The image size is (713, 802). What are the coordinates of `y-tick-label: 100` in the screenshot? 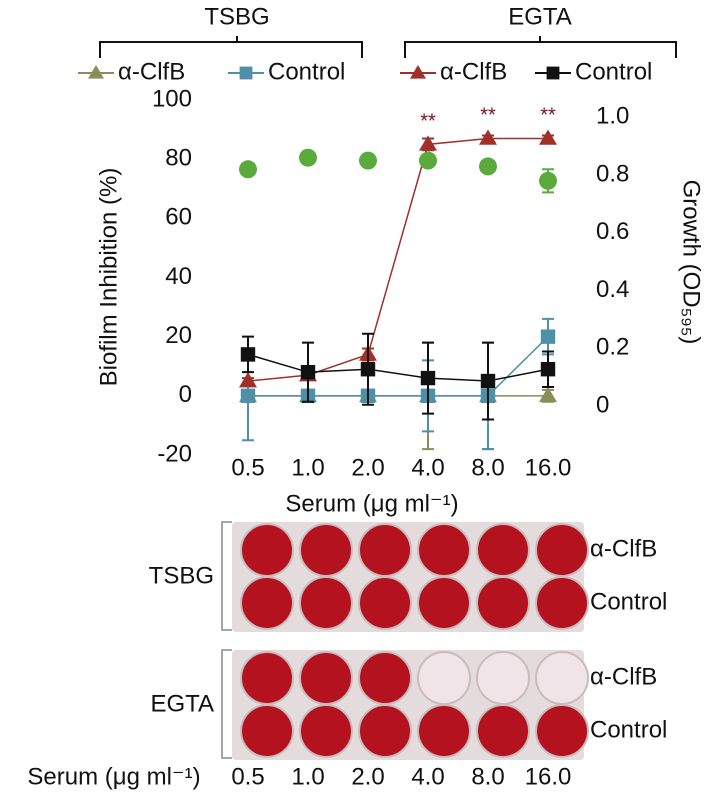 It's located at (172, 98).